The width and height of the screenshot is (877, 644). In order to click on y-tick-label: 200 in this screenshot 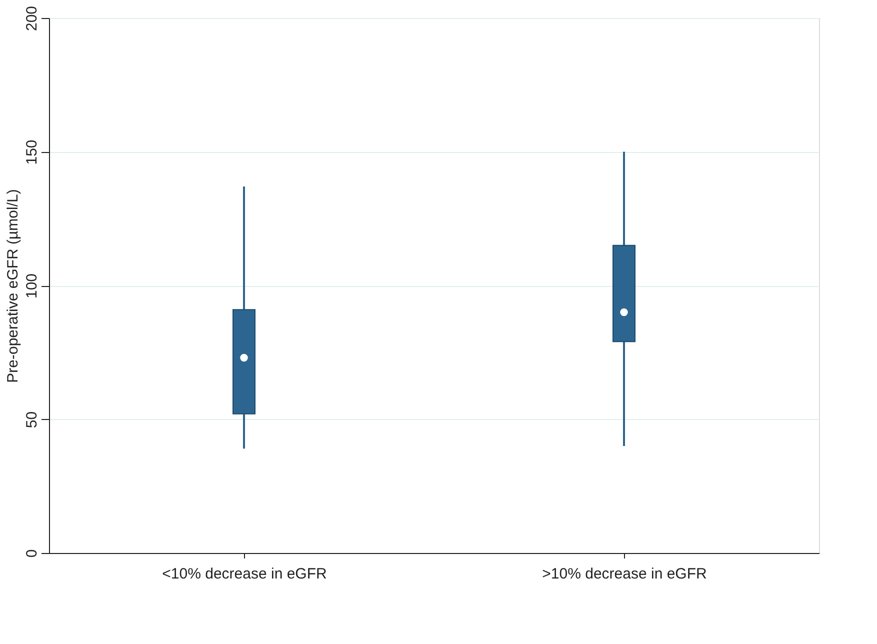, I will do `click(32, 19)`.